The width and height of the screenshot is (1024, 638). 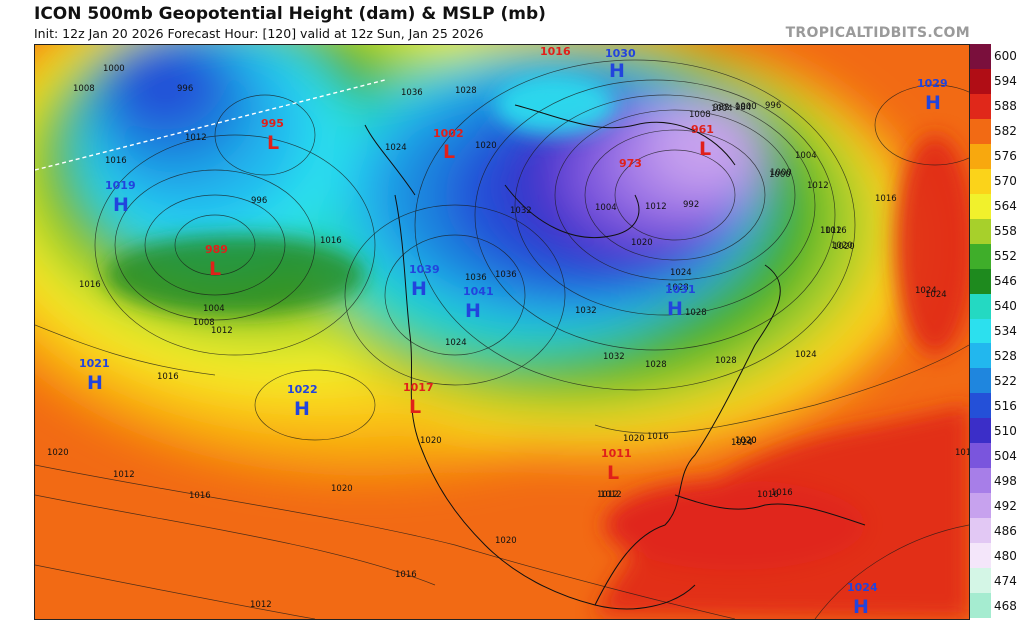 I want to click on legend-entry: 600, so click(x=997, y=56).